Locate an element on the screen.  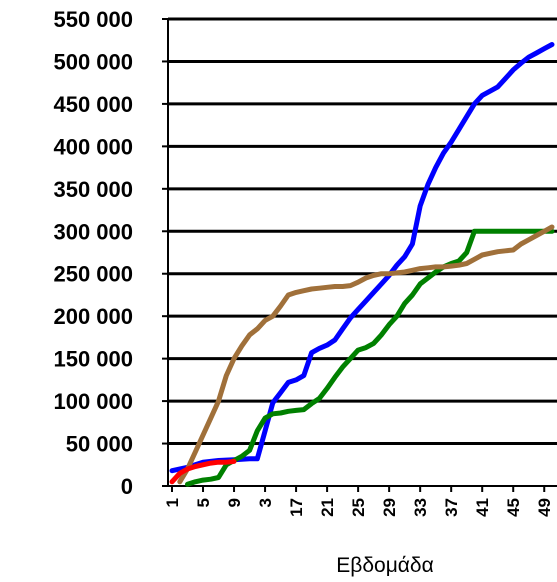
x-axis-label: Εβδομάδα is located at coordinates (385, 565).